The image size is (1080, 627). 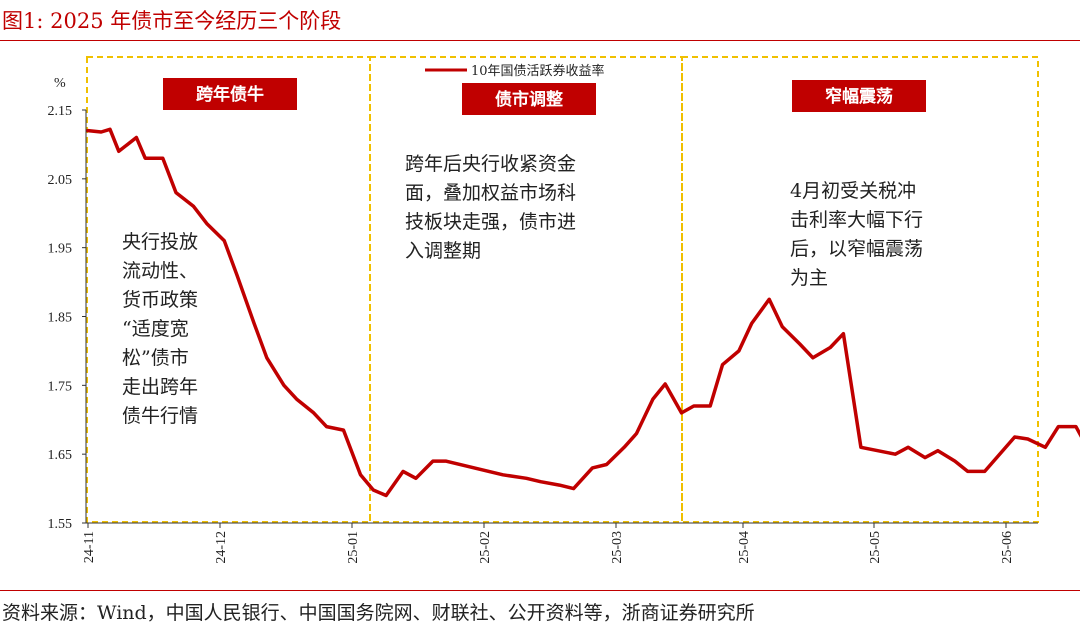 What do you see at coordinates (540, 40) in the screenshot?
I see `title-rule` at bounding box center [540, 40].